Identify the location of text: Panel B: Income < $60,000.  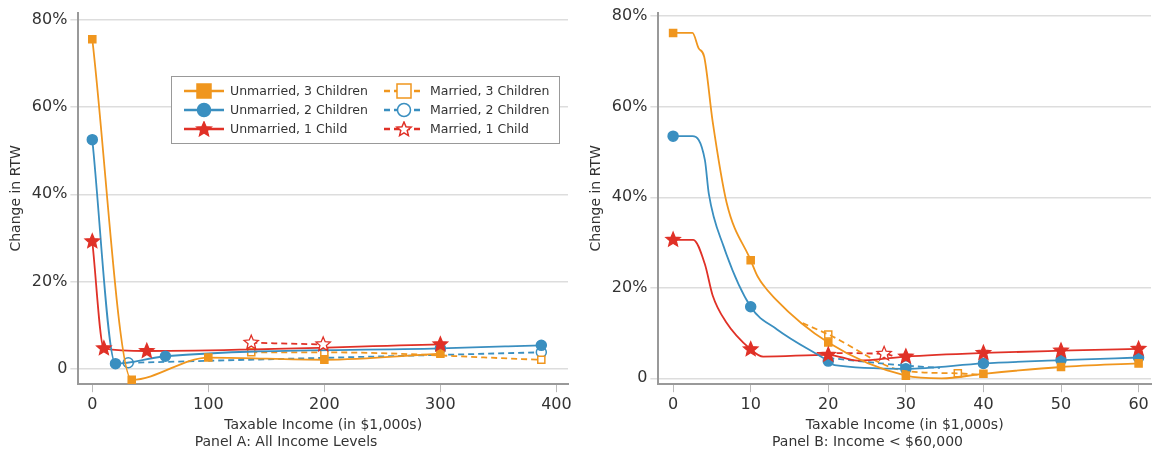
(867, 441).